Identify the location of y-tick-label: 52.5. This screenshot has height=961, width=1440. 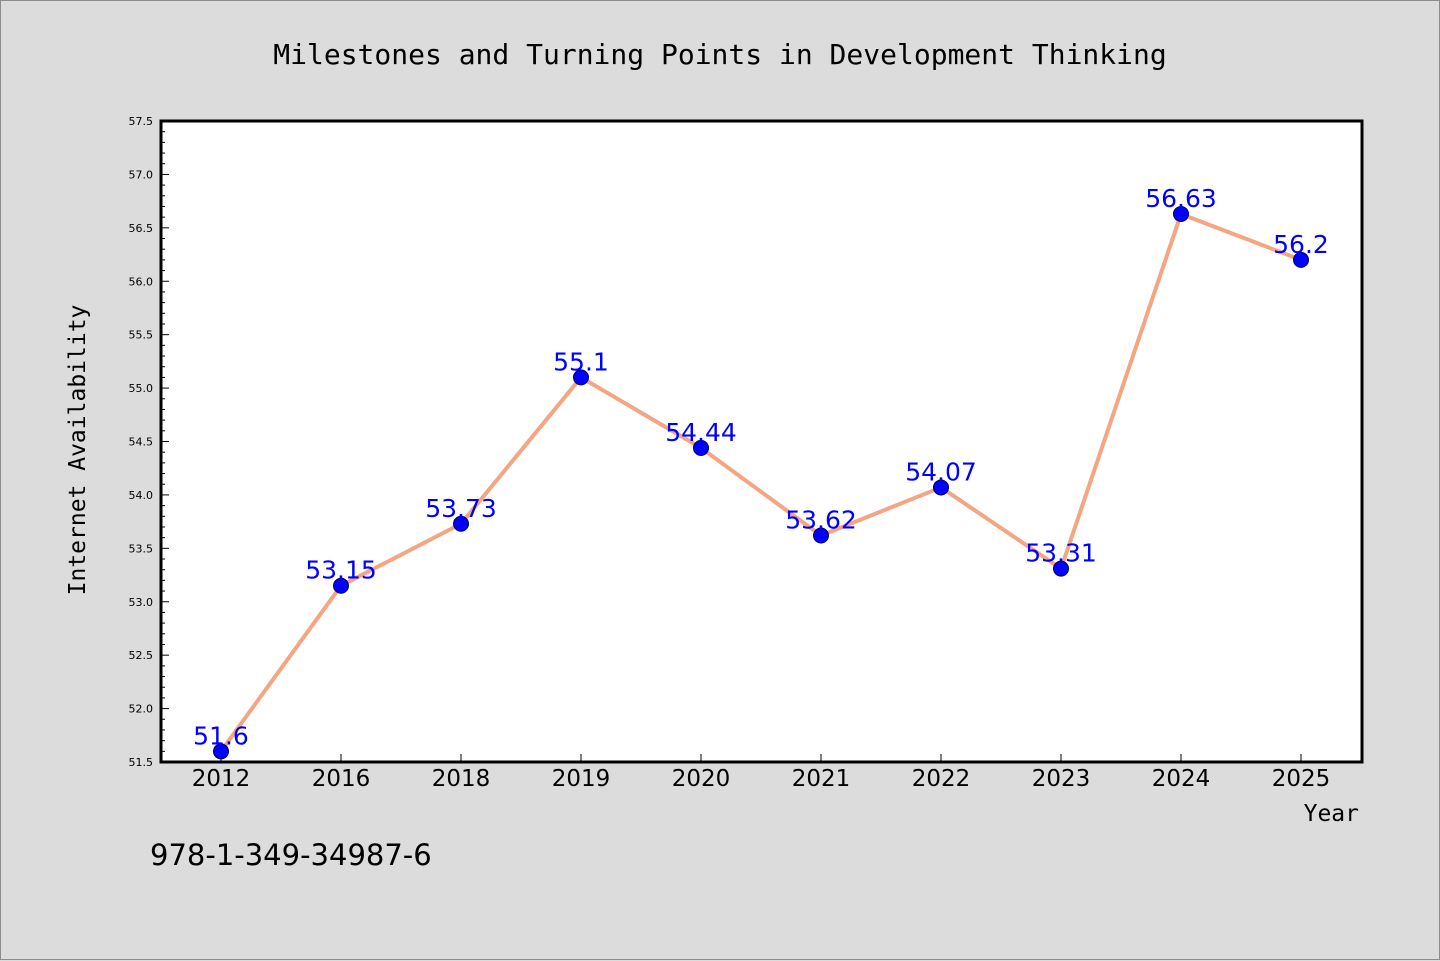
(141, 655).